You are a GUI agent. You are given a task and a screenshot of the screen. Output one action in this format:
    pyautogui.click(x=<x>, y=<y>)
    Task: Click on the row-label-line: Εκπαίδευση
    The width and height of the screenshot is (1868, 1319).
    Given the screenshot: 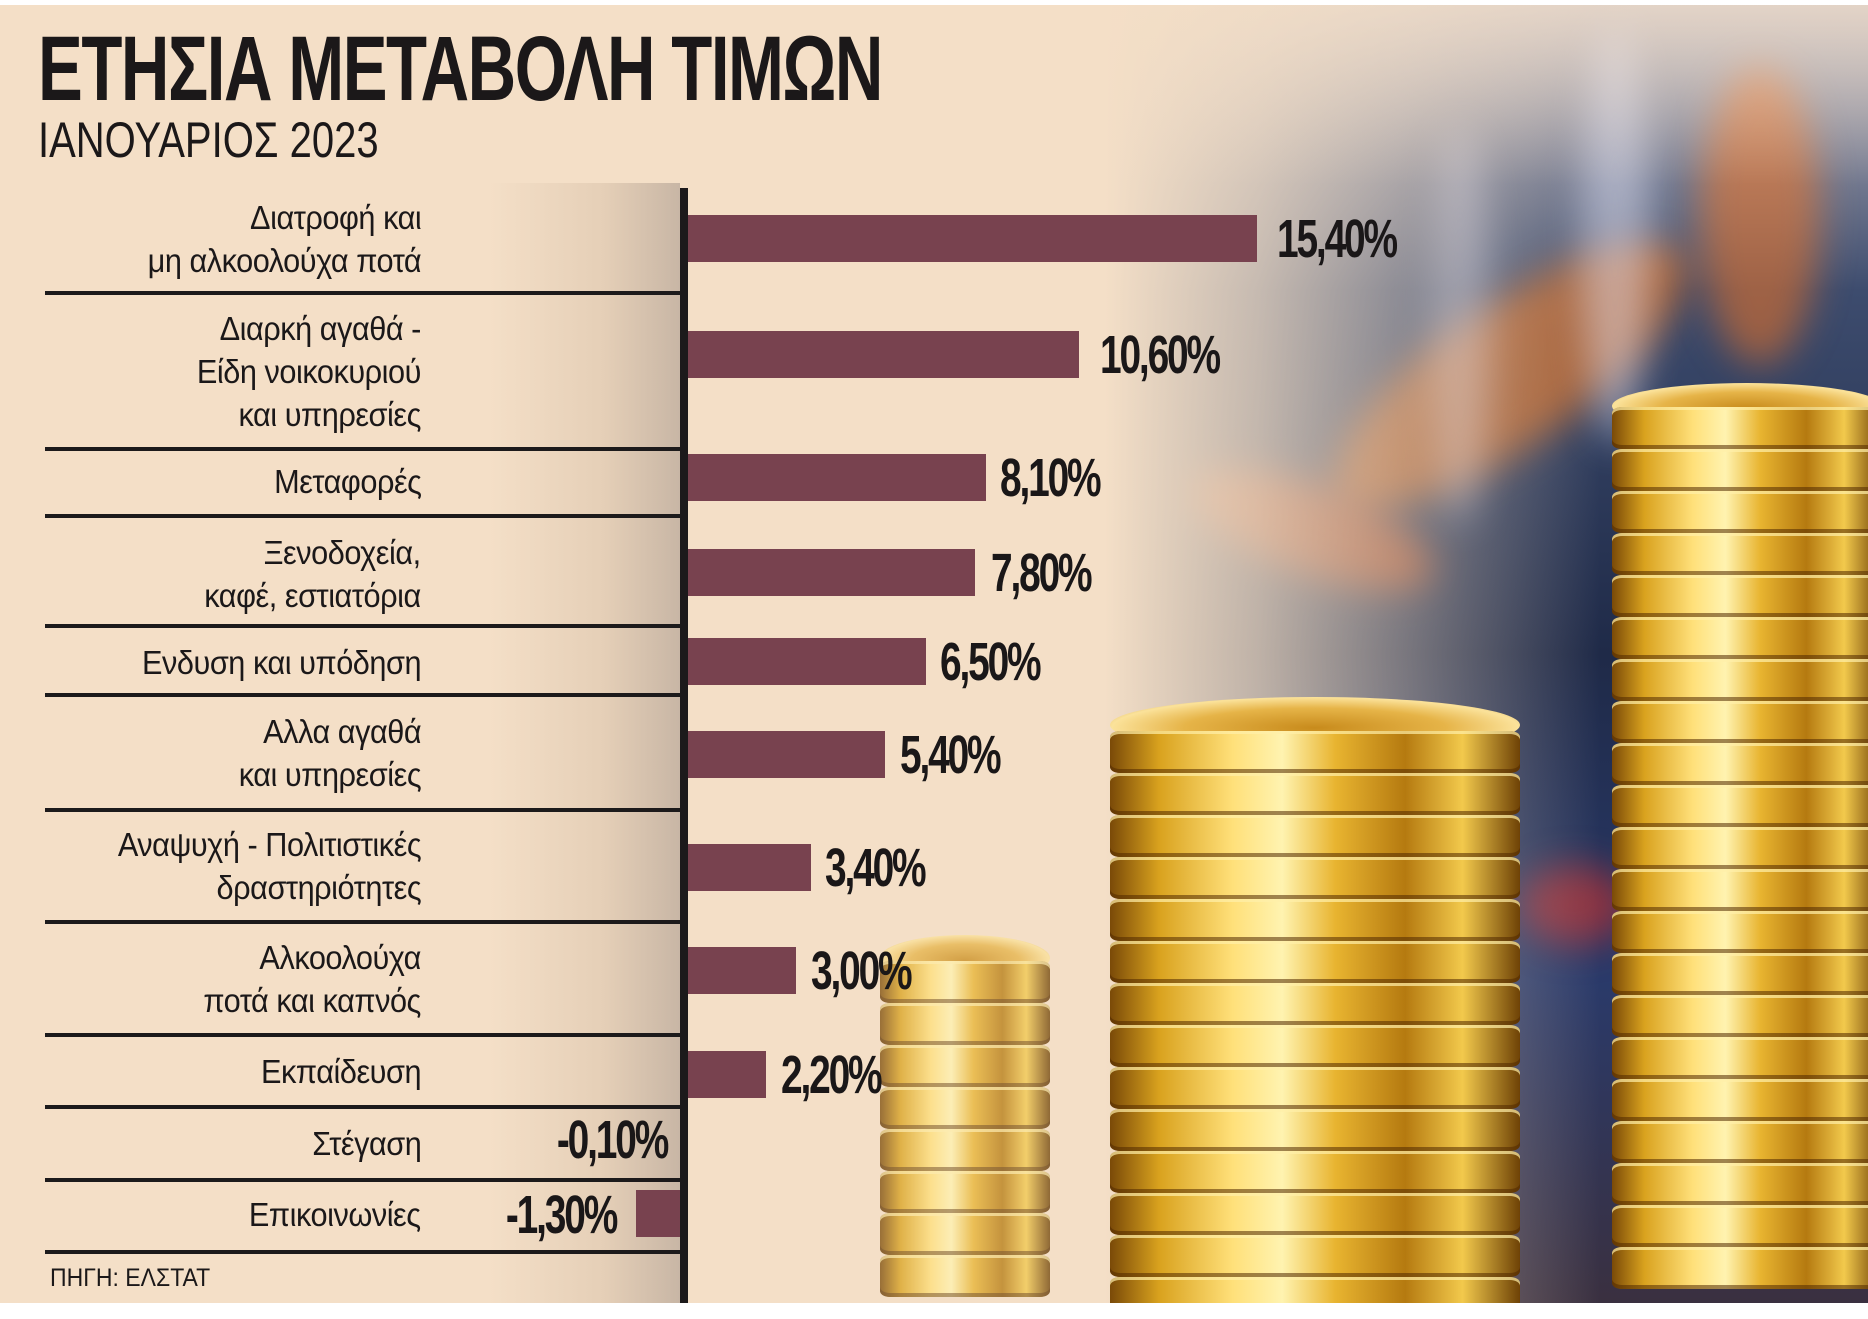 What is the action you would take?
    pyautogui.click(x=340, y=1071)
    